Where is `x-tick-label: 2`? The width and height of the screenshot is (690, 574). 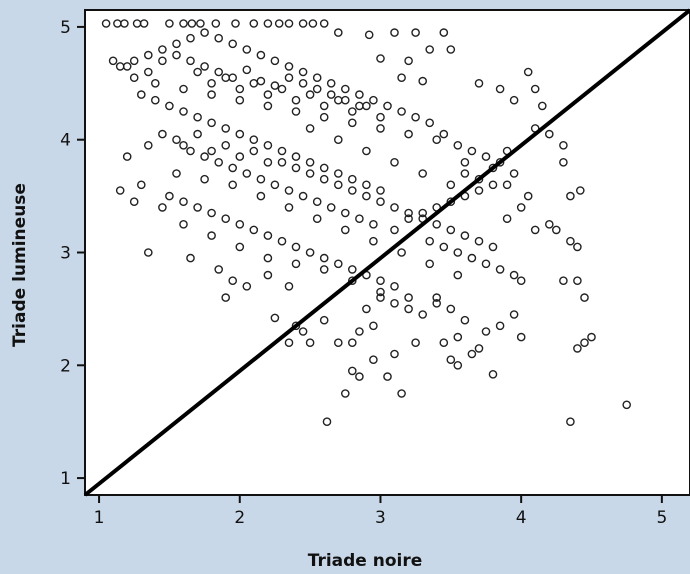
x-tick-label: 2 is located at coordinates (239, 518).